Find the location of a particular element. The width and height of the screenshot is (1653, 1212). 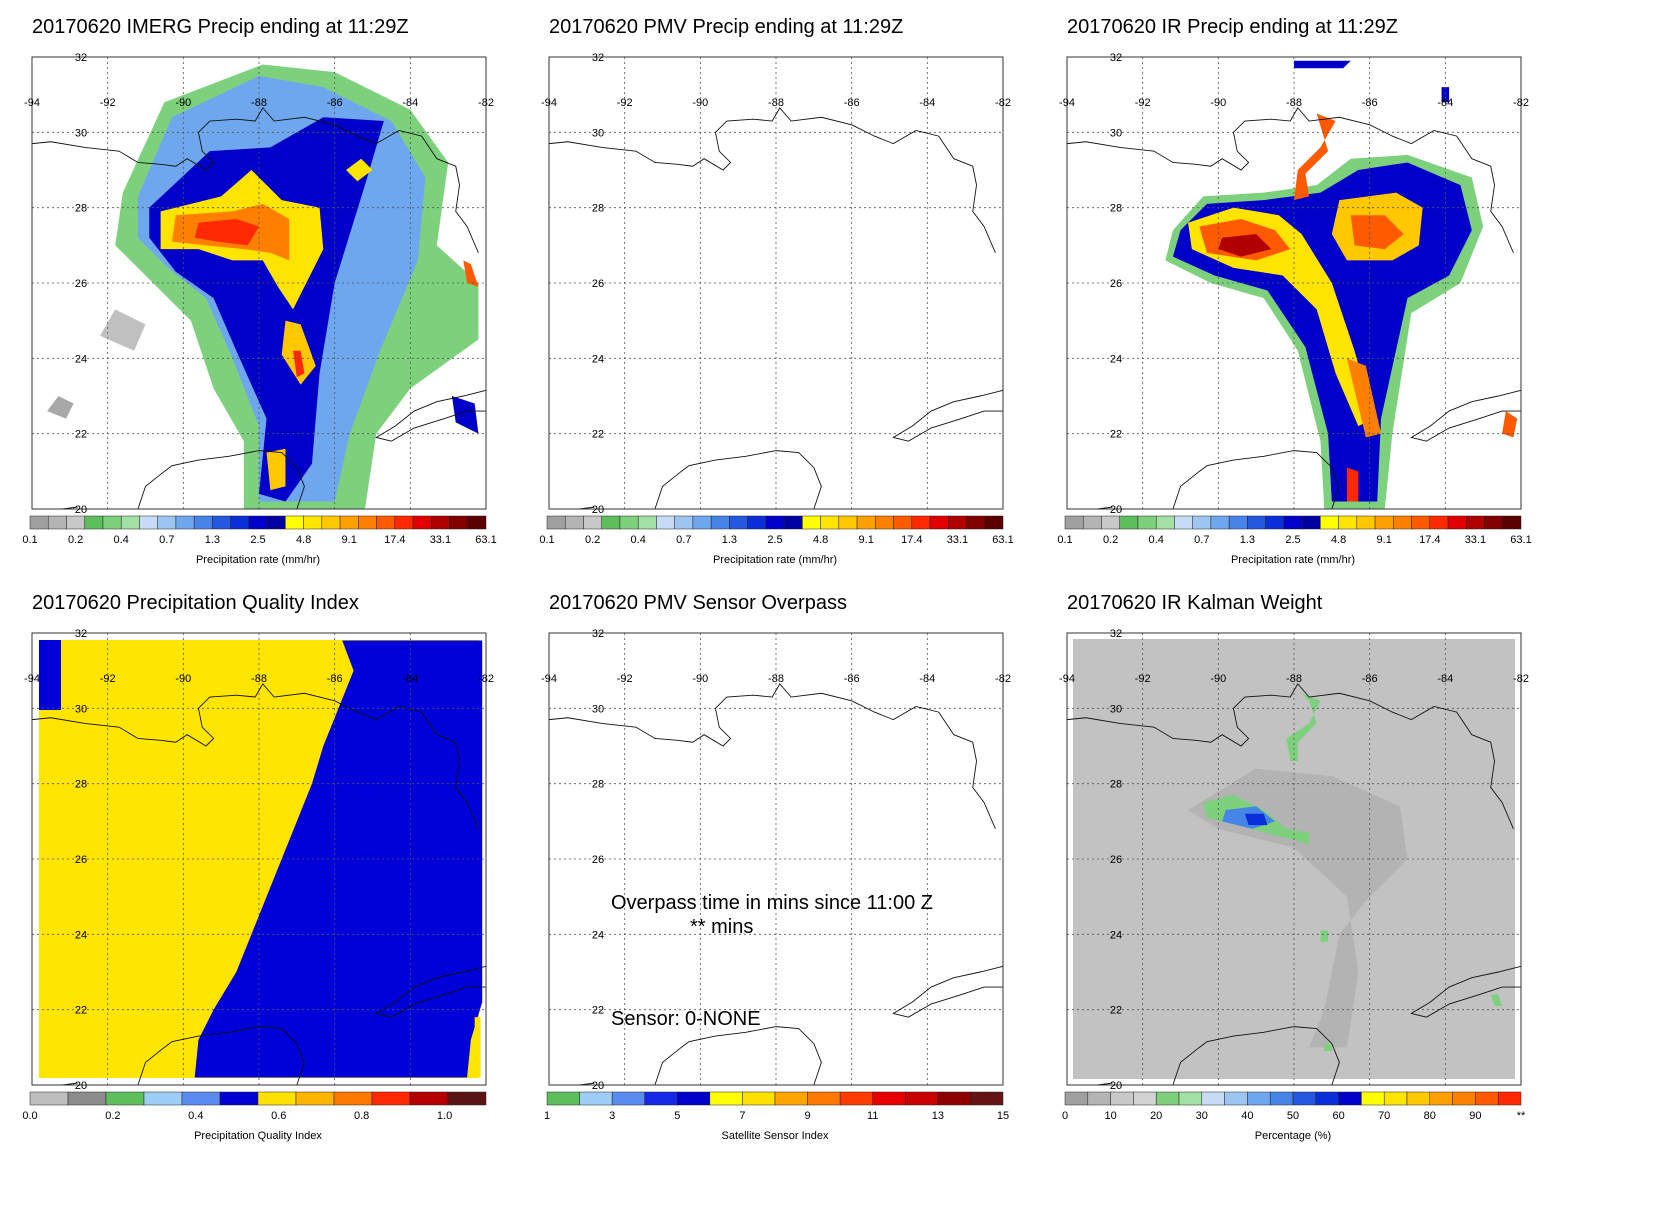

lat-label: 22 is located at coordinates (598, 435).